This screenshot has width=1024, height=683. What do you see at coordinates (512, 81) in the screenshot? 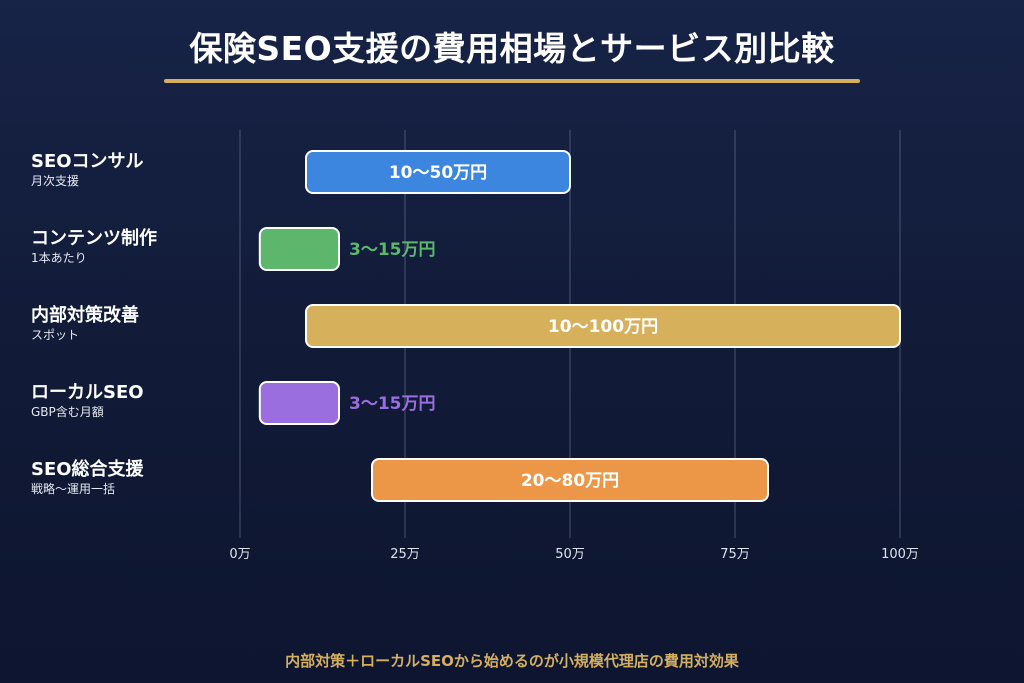
I see `title-underline` at bounding box center [512, 81].